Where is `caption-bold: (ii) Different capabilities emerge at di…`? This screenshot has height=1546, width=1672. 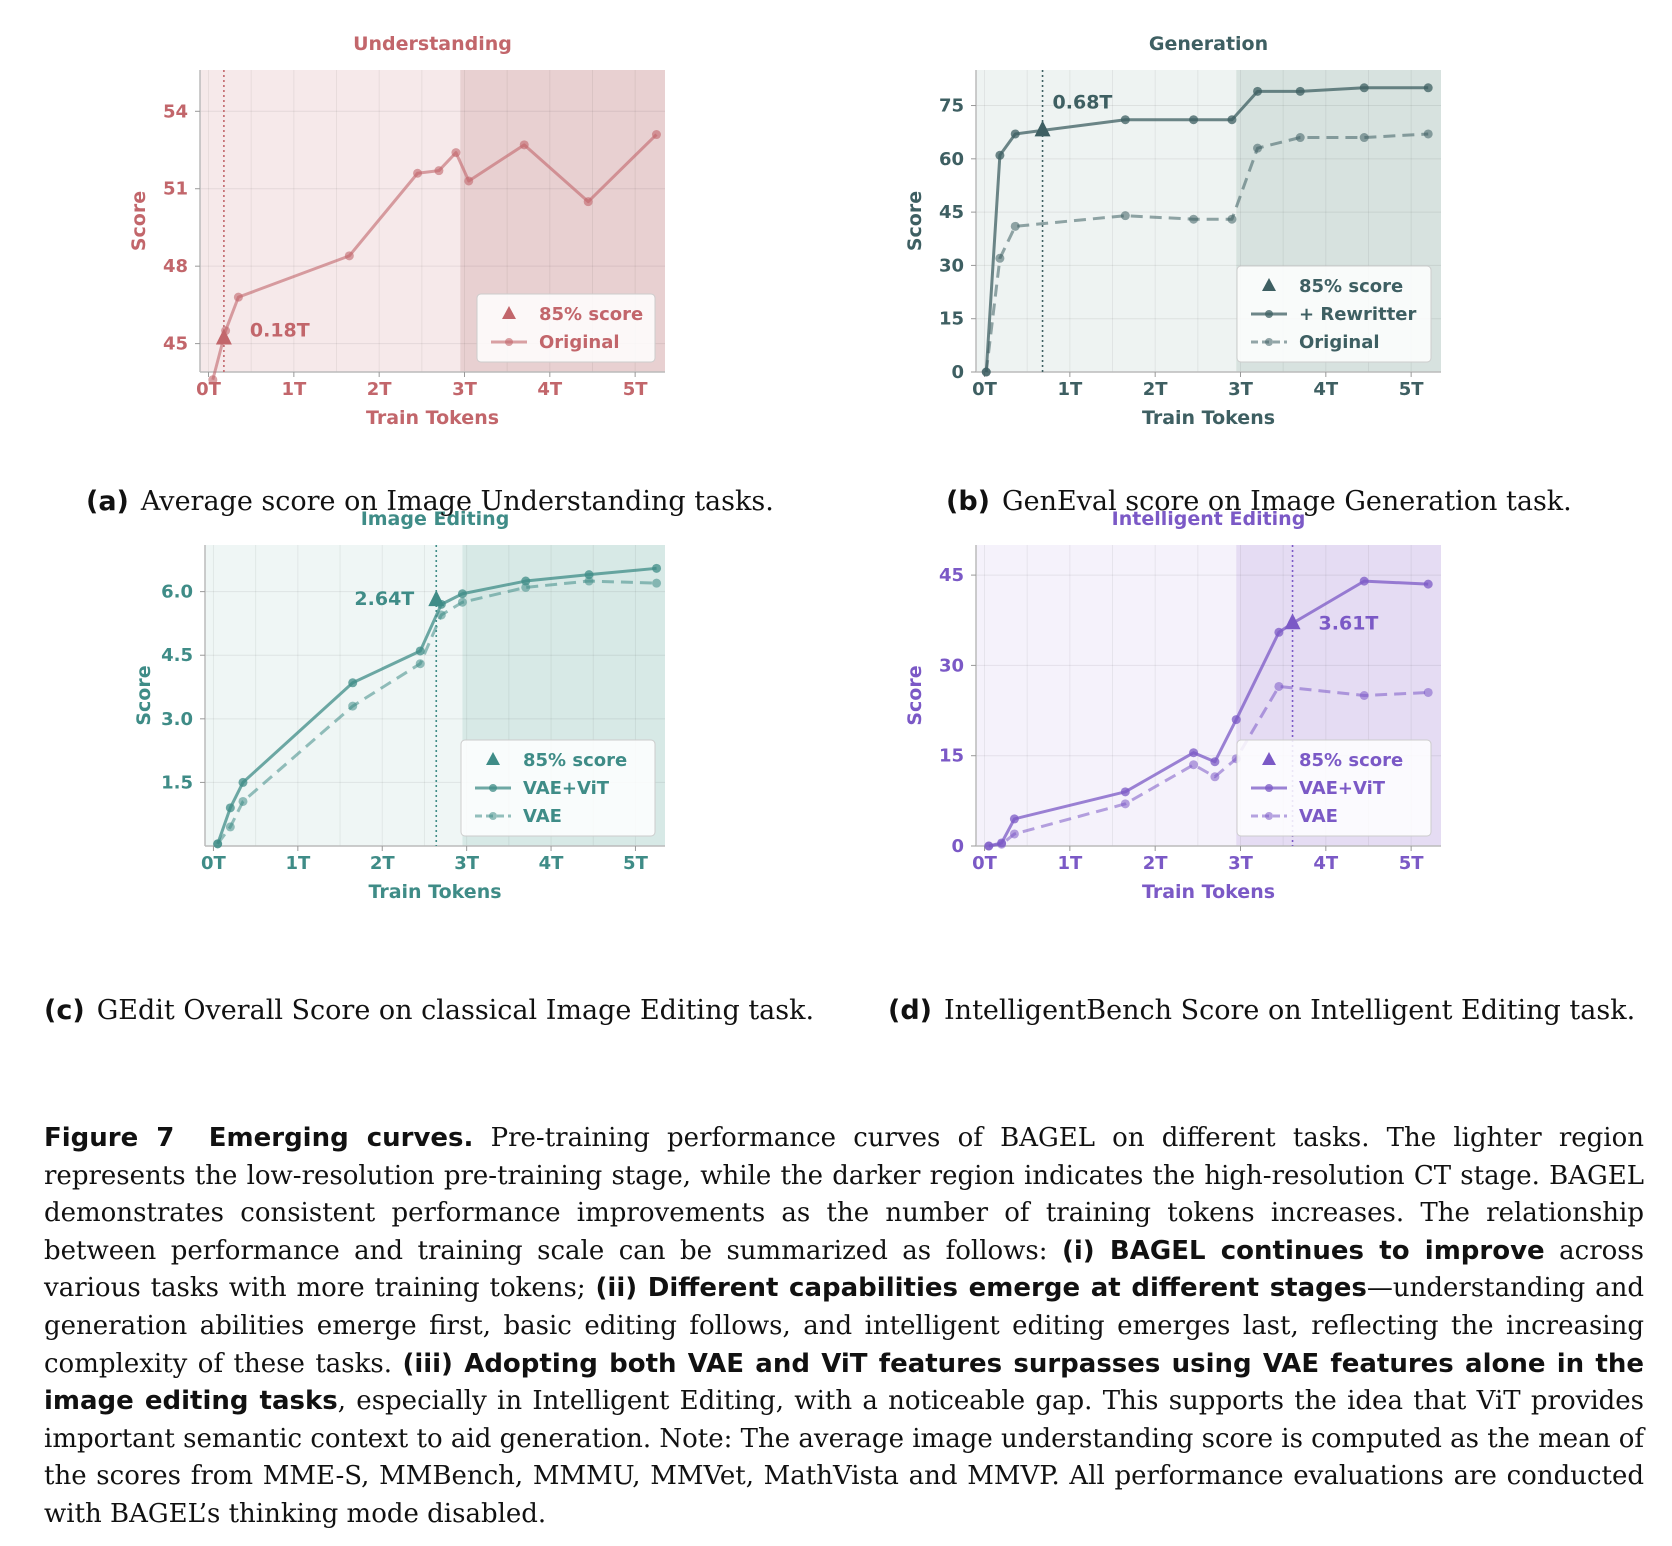 caption-bold: (ii) Different capabilities emerge at di… is located at coordinates (981, 1288).